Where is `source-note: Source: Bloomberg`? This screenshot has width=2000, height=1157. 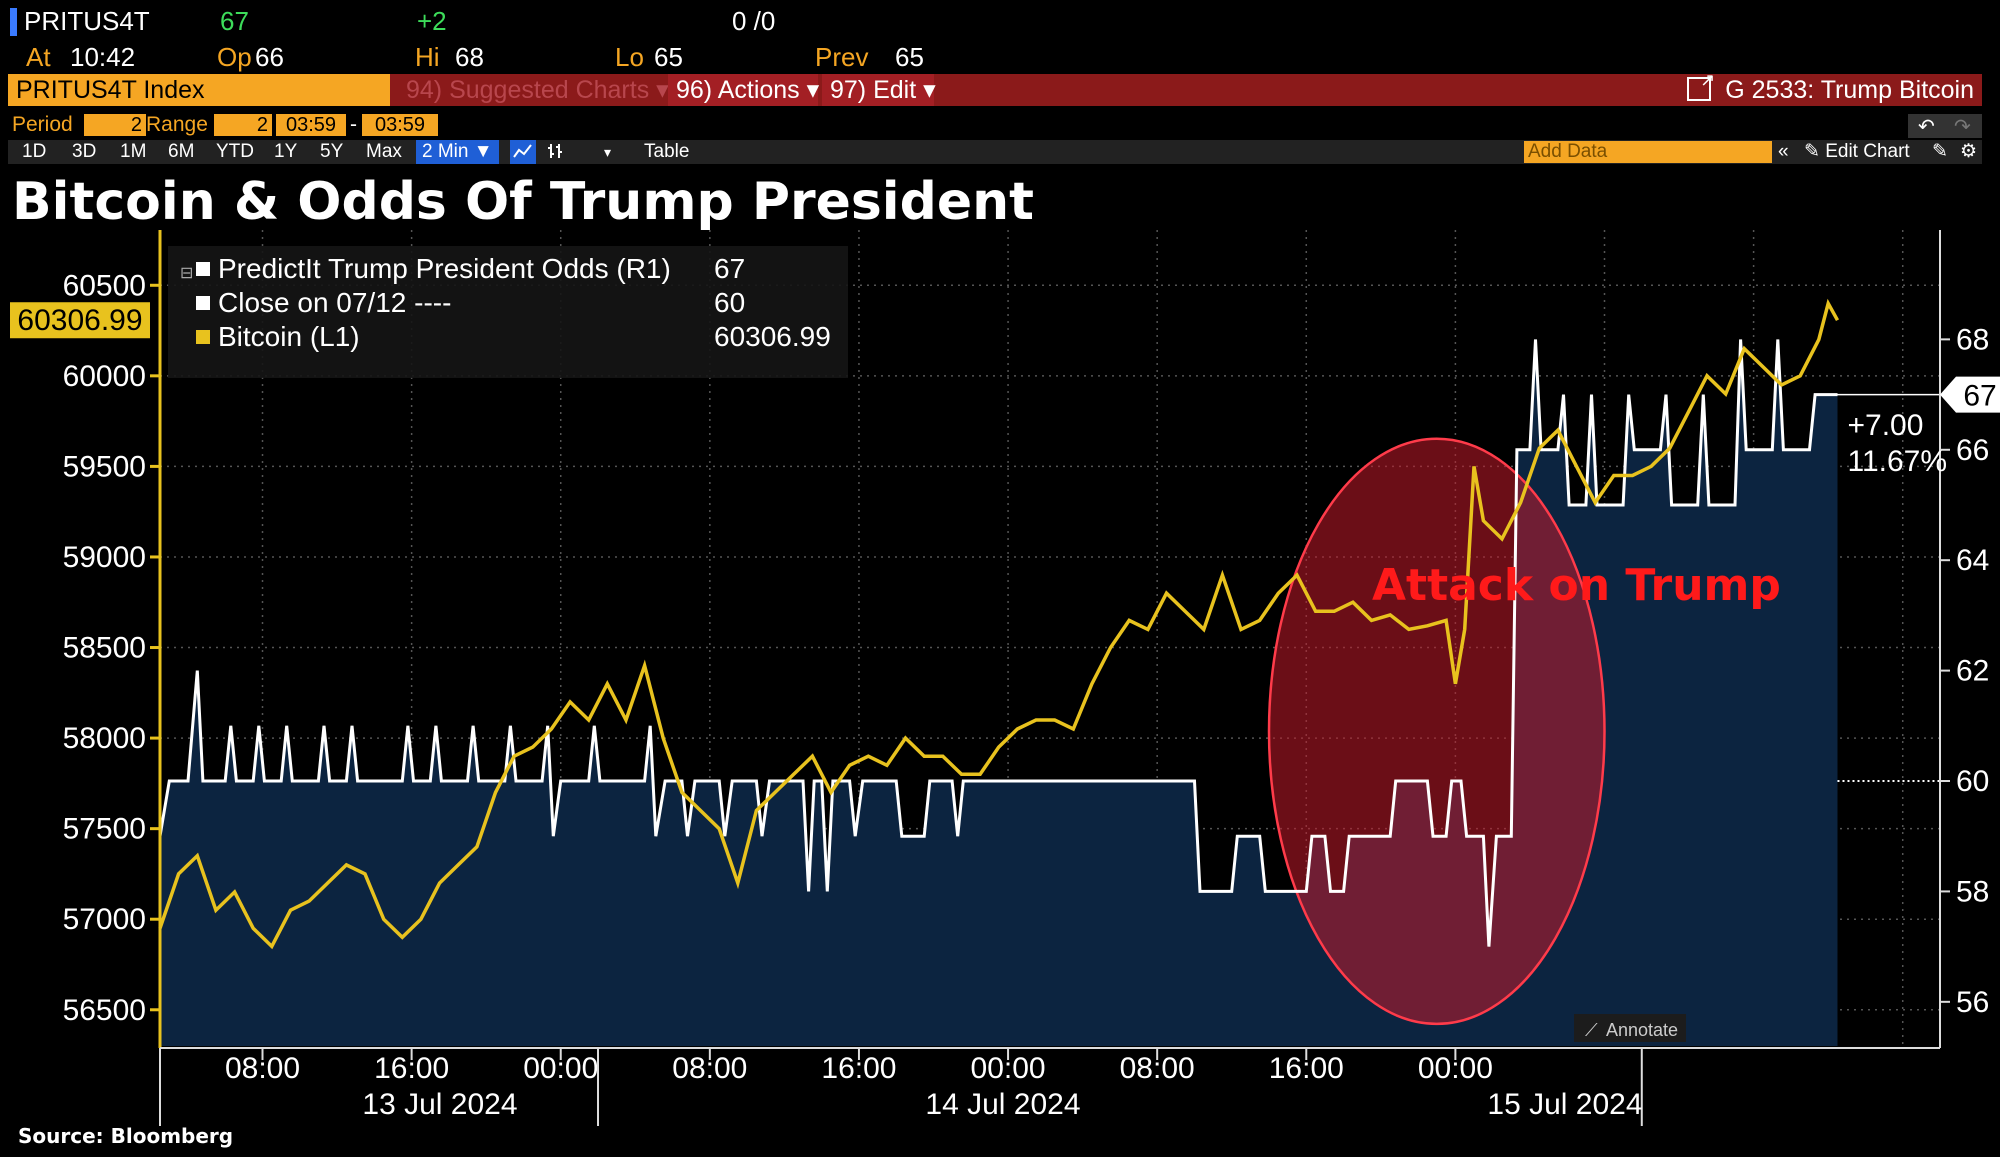
source-note: Source: Bloomberg is located at coordinates (125, 1136).